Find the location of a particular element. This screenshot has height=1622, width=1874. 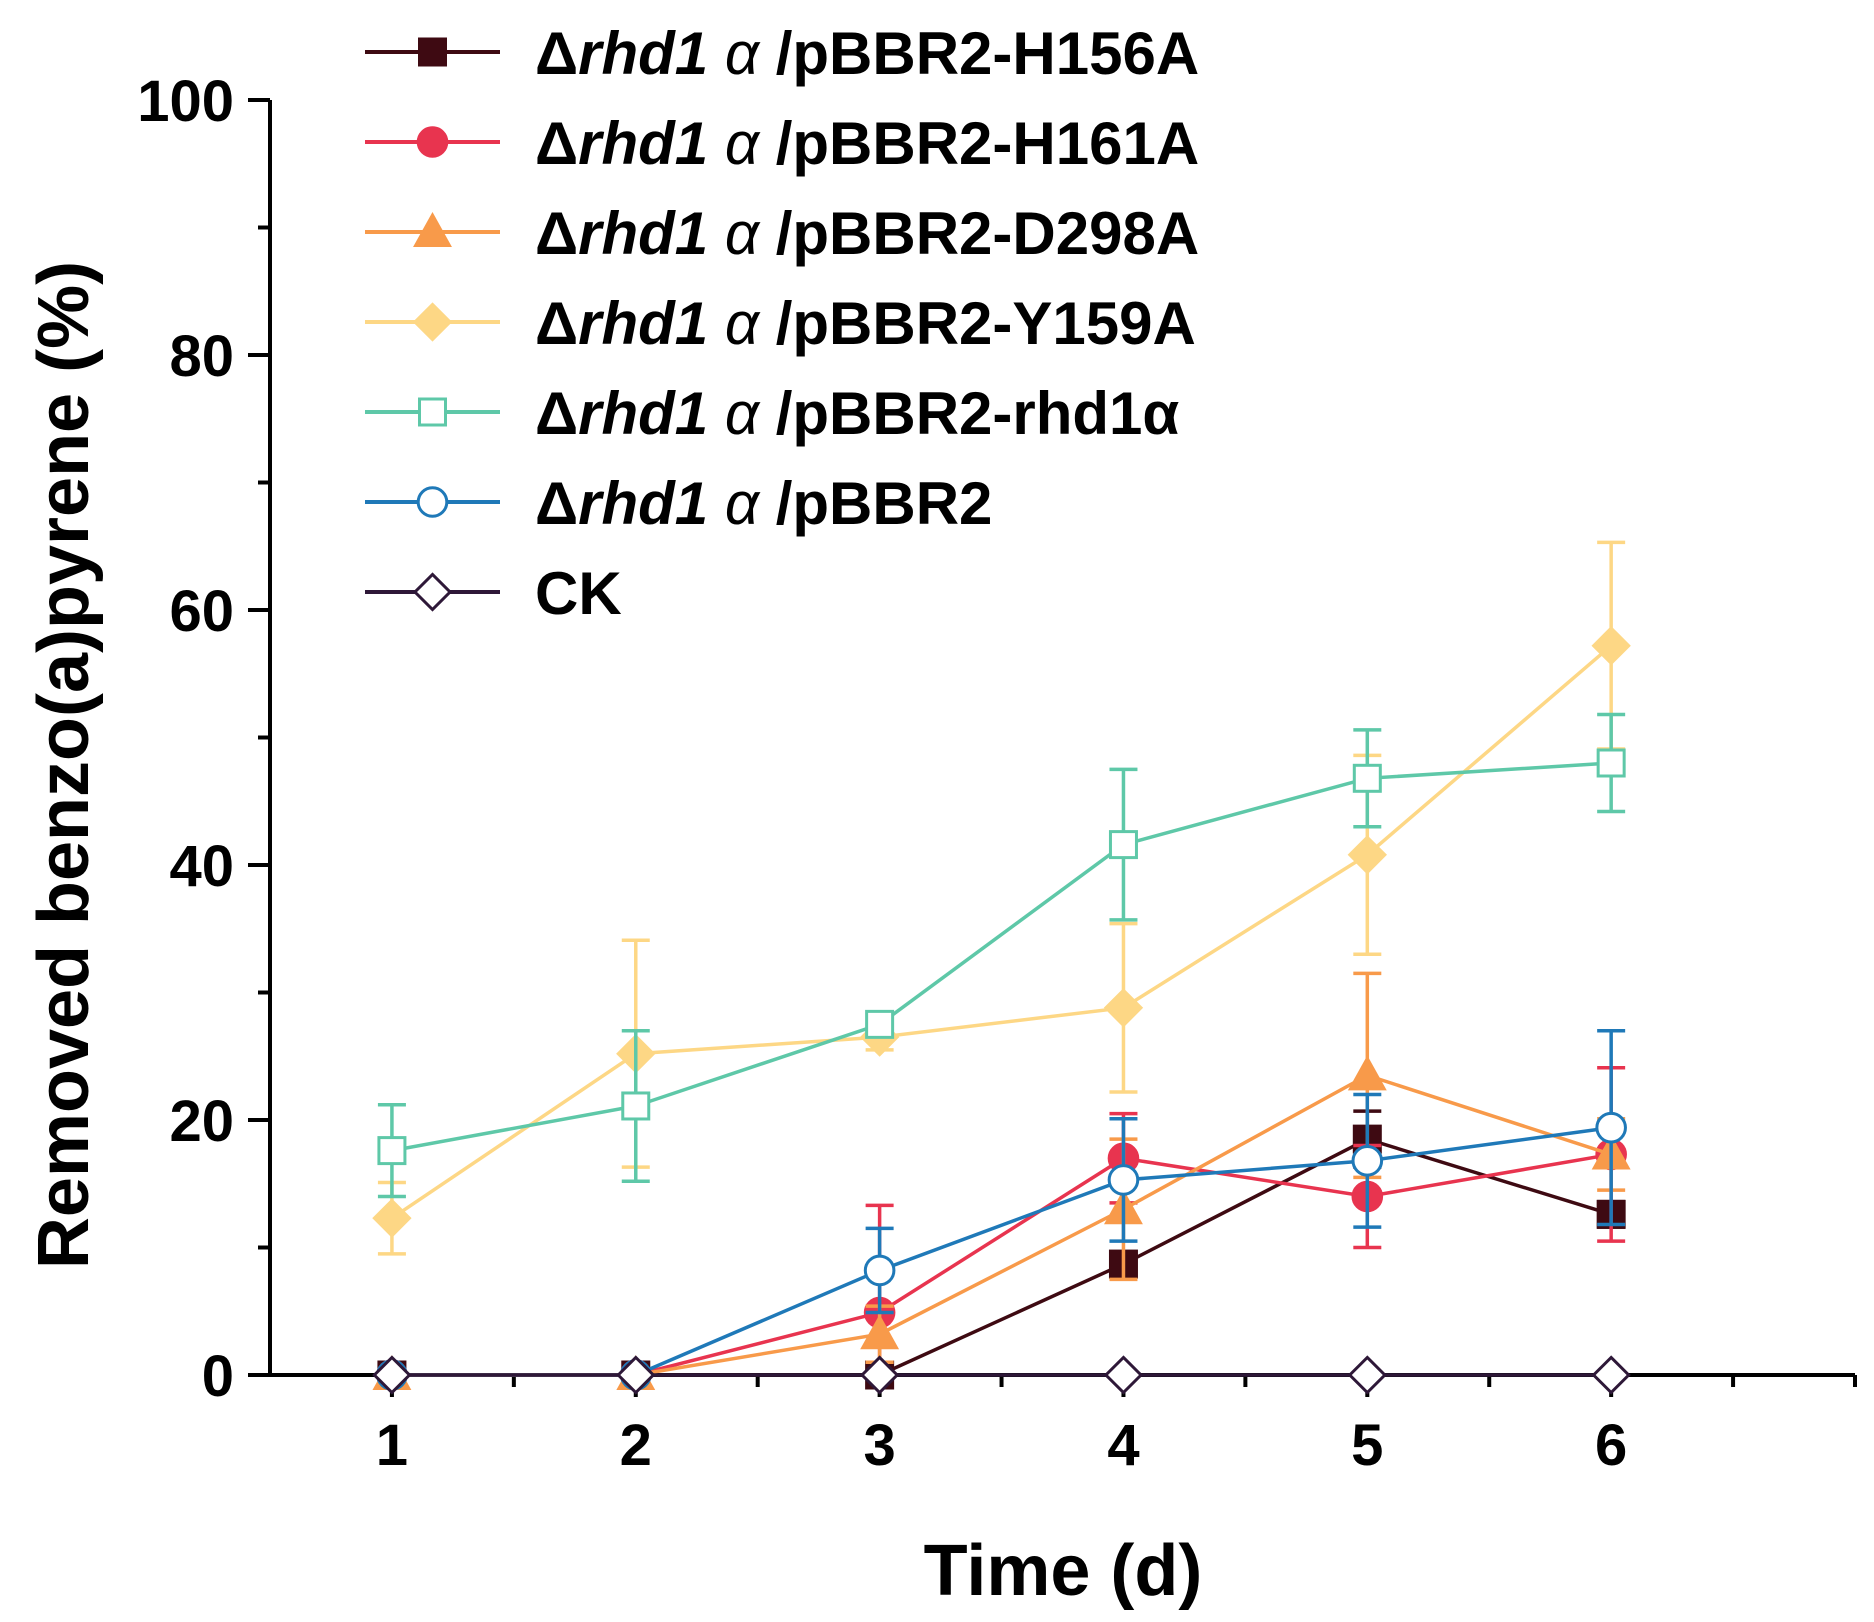

x-tick-label: 6 is located at coordinates (1611, 1445).